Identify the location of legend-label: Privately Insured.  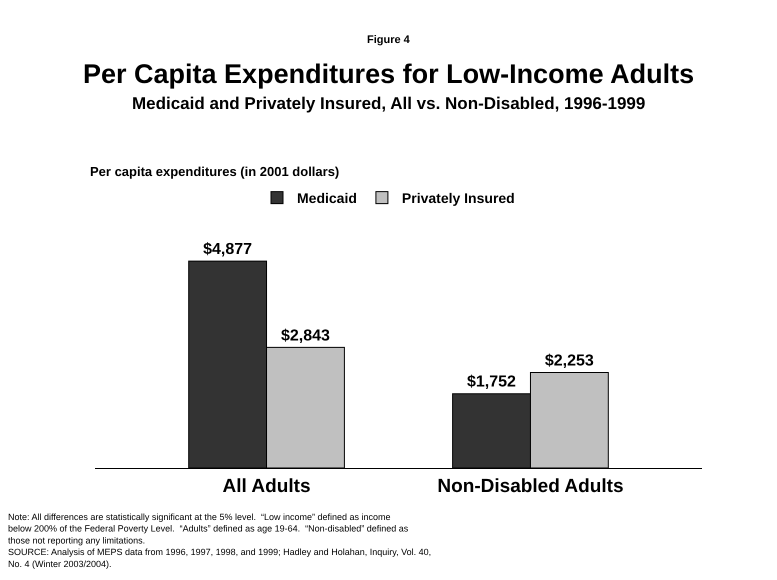
(458, 198).